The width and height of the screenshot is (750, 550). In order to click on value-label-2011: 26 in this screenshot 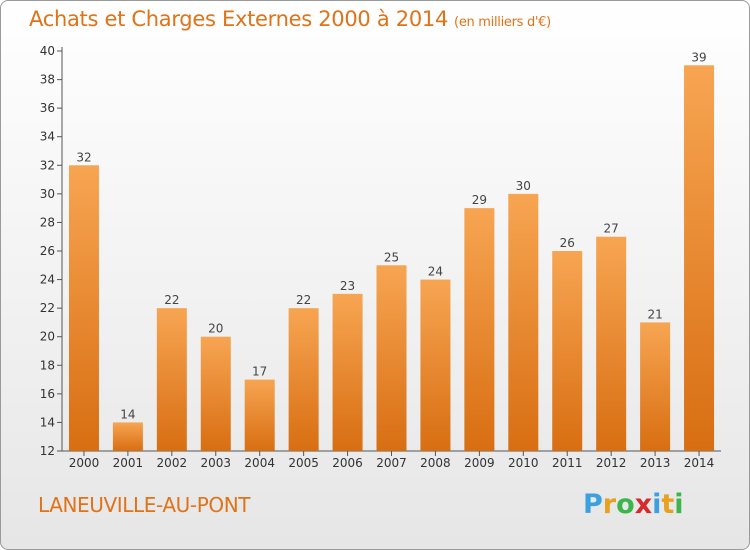, I will do `click(567, 243)`.